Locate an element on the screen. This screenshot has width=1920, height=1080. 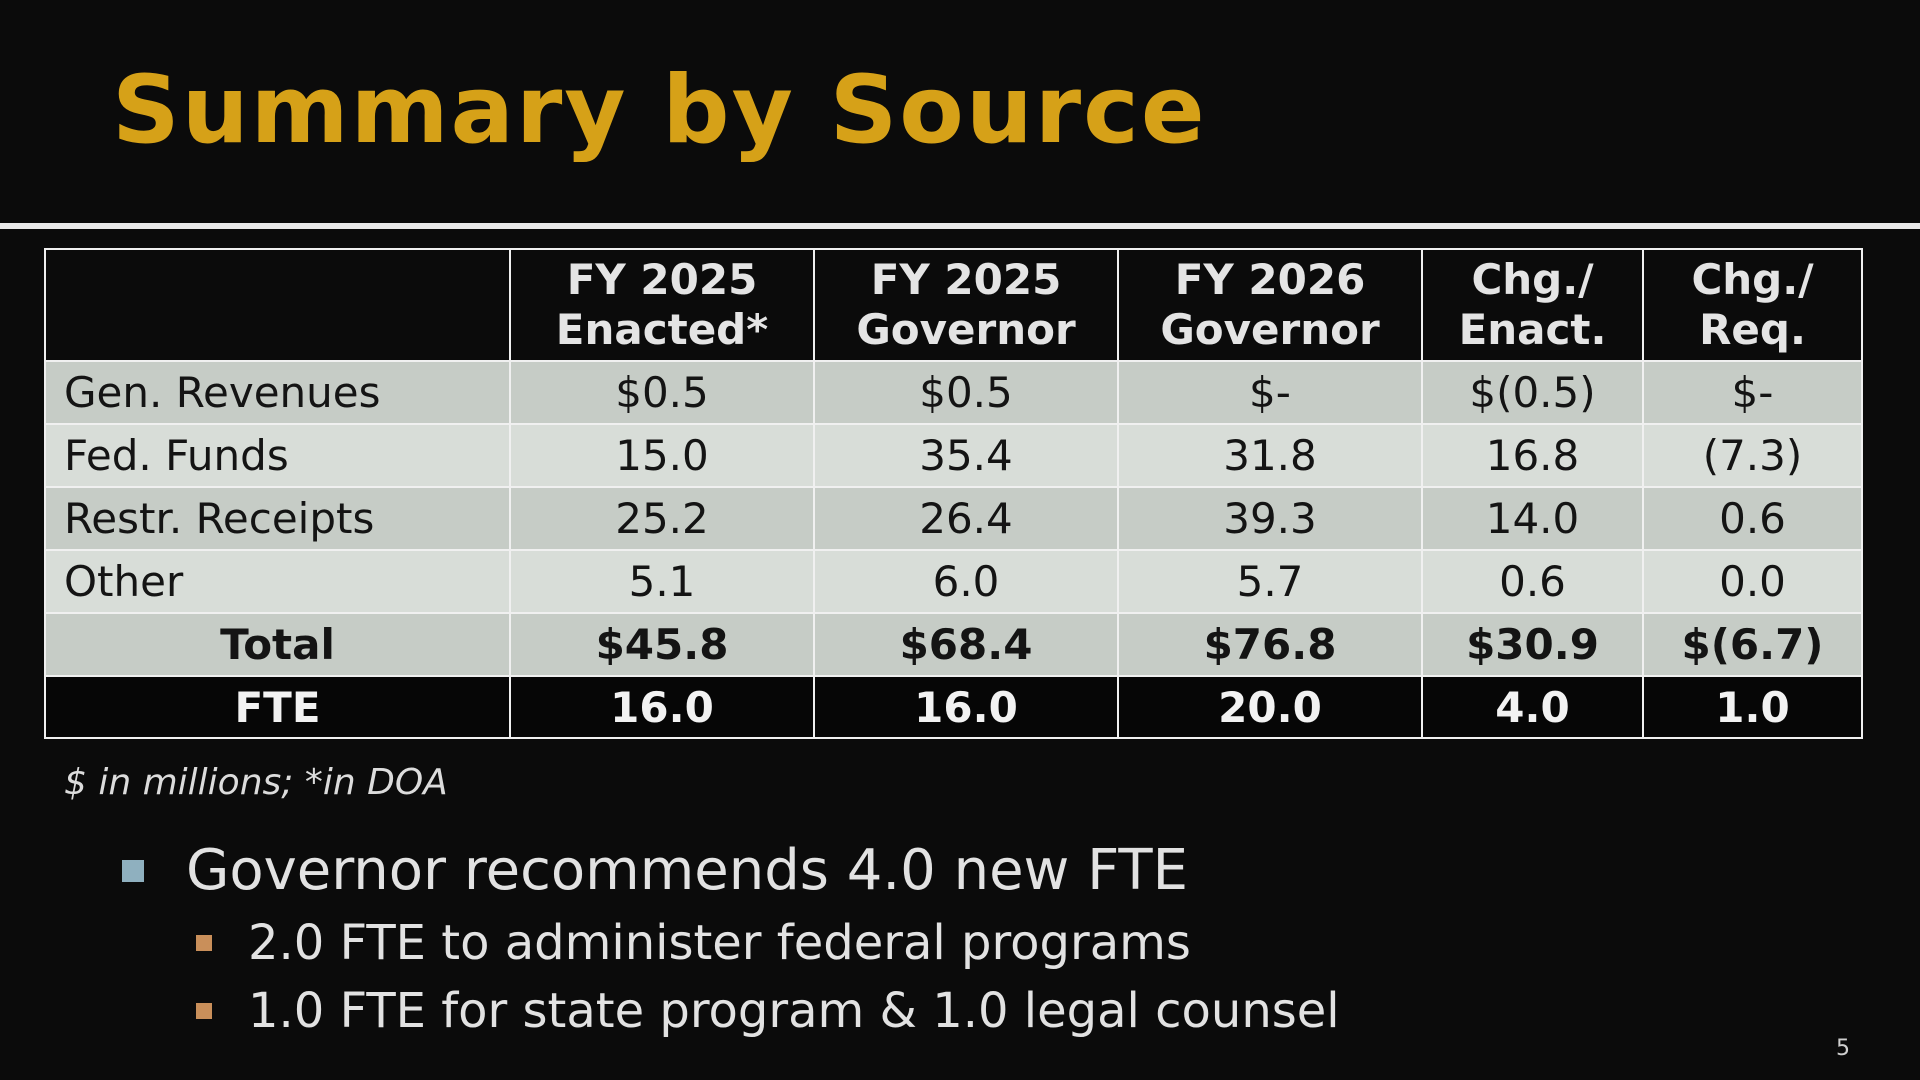
row-label: Other is located at coordinates (277, 581).